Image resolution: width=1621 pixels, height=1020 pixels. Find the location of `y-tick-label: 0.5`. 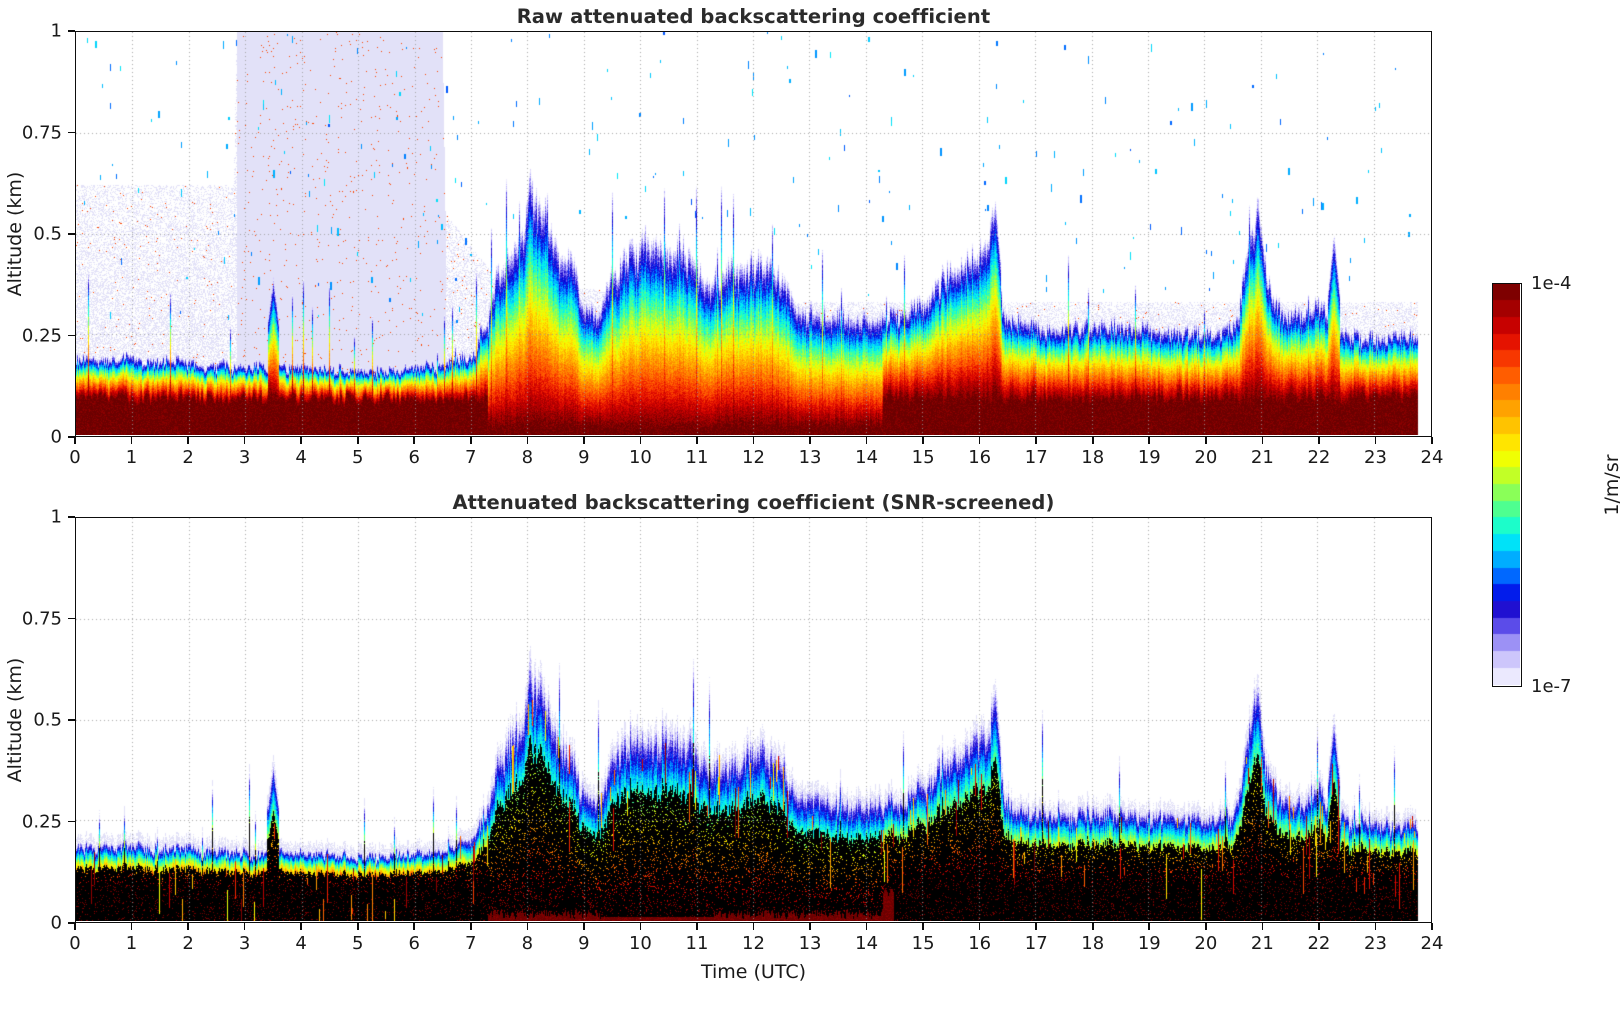

y-tick-label: 0.5 is located at coordinates (47, 720).